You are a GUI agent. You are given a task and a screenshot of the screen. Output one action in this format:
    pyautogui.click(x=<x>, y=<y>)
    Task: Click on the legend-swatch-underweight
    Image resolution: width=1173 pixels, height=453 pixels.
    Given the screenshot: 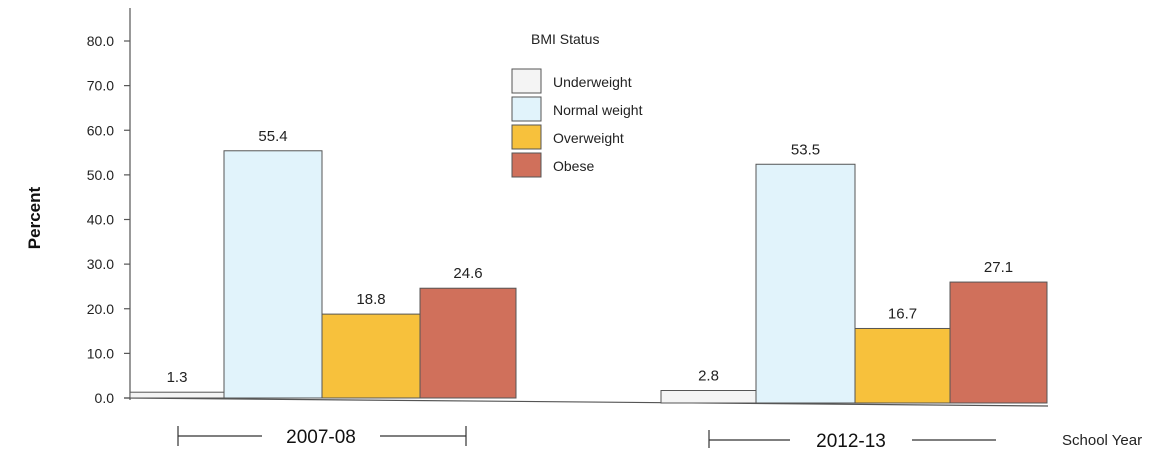 What is the action you would take?
    pyautogui.click(x=526, y=81)
    